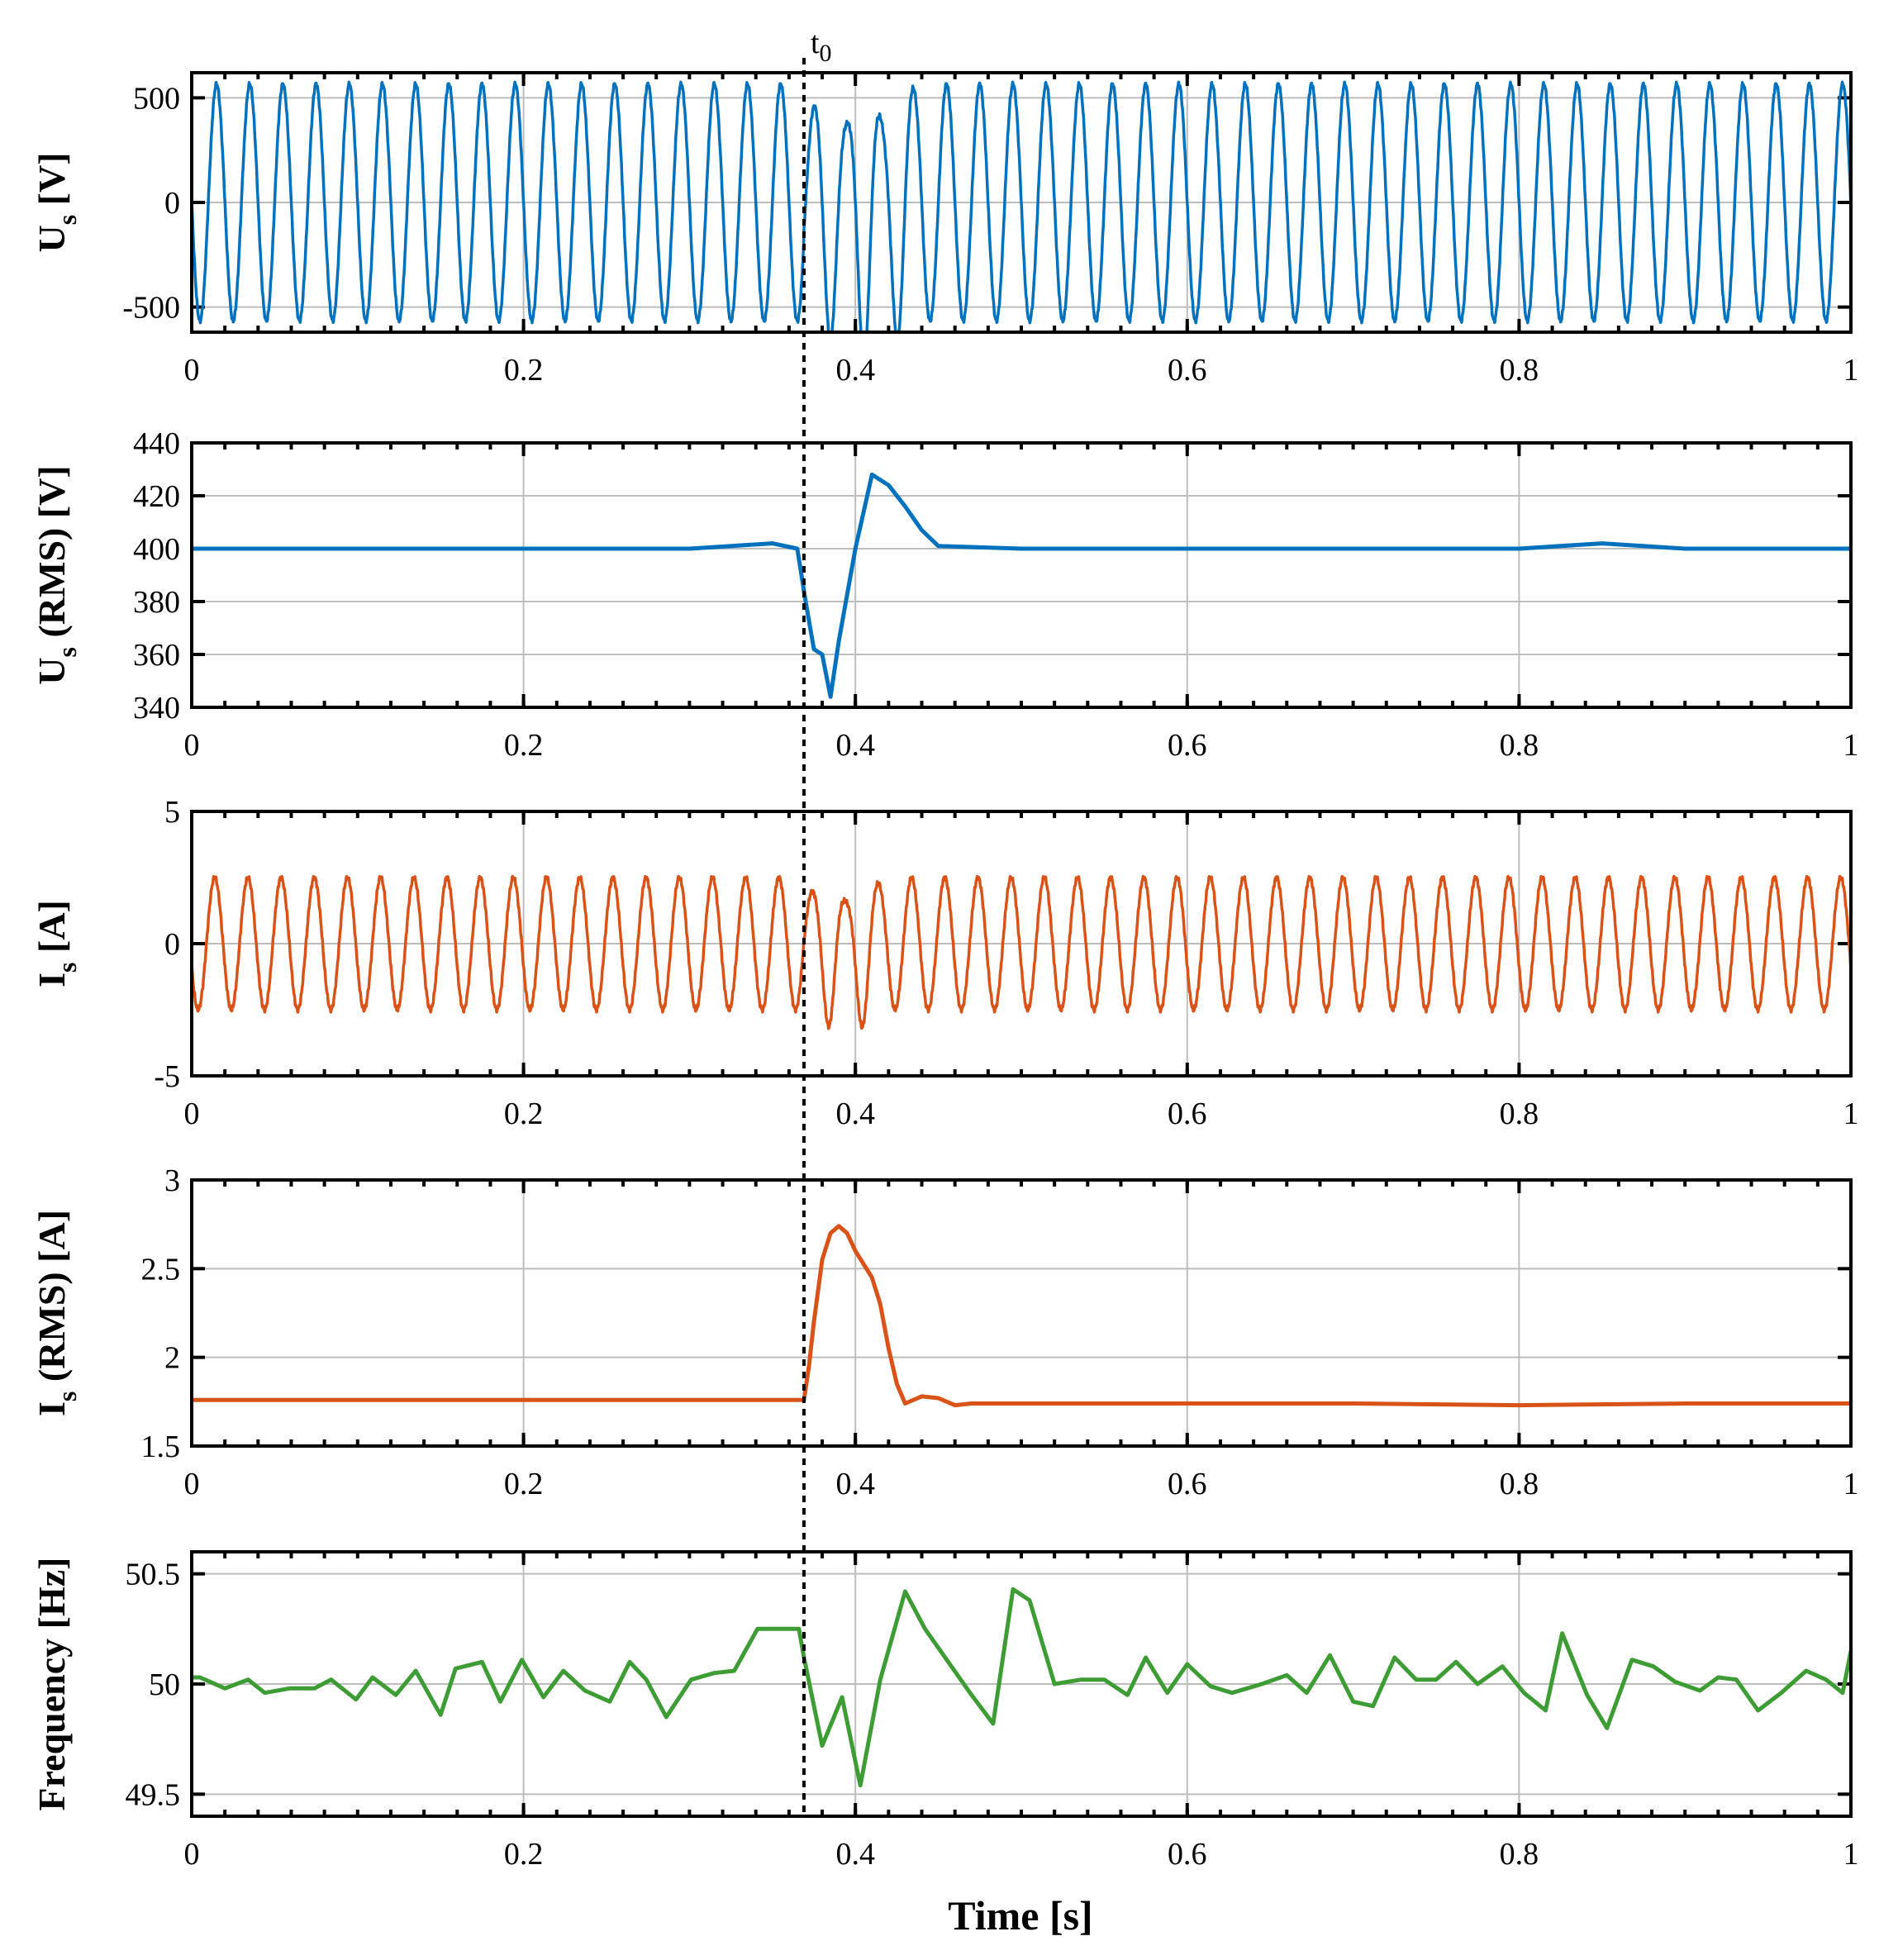 The image size is (1879, 1960). I want to click on y-tick-label: -5, so click(167, 1076).